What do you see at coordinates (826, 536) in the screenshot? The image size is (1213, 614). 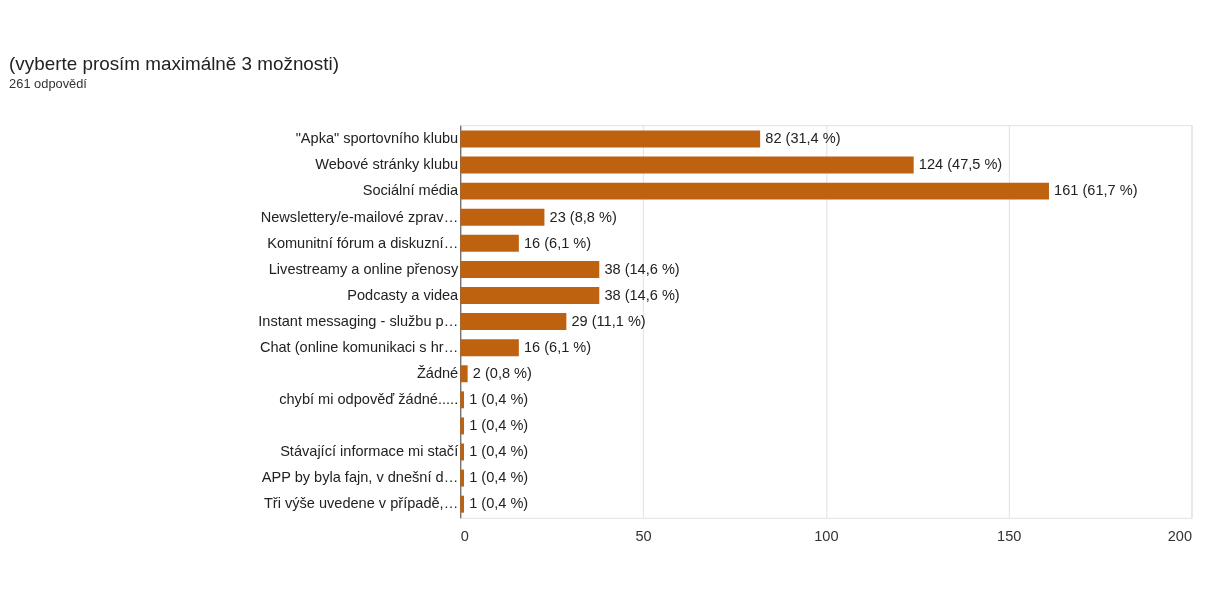 I see `x-tick-label: 100` at bounding box center [826, 536].